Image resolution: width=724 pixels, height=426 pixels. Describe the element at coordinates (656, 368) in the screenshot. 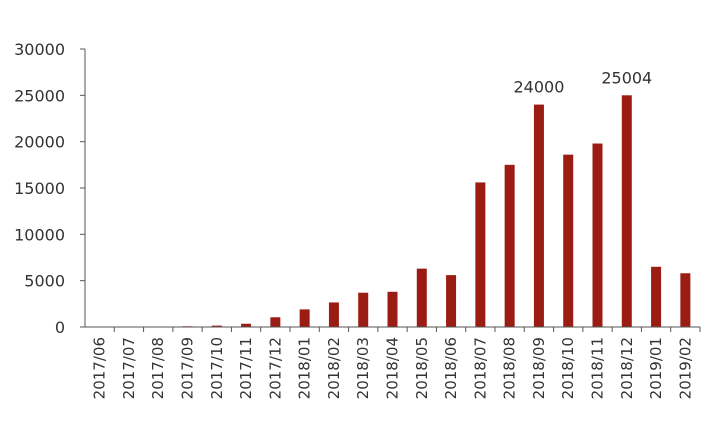

I see `x-tick-label: 2019/01` at that location.